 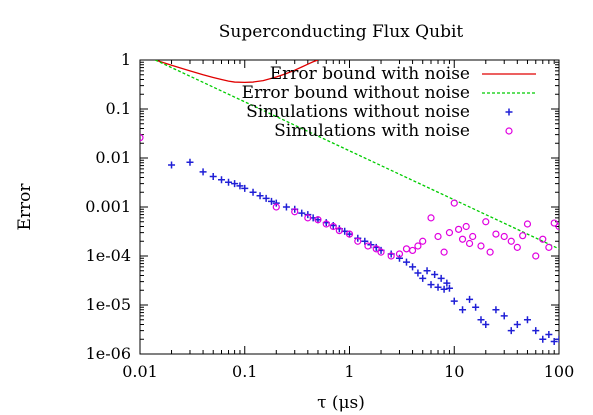 I want to click on x-axis-label: τ (μs), so click(x=341, y=403).